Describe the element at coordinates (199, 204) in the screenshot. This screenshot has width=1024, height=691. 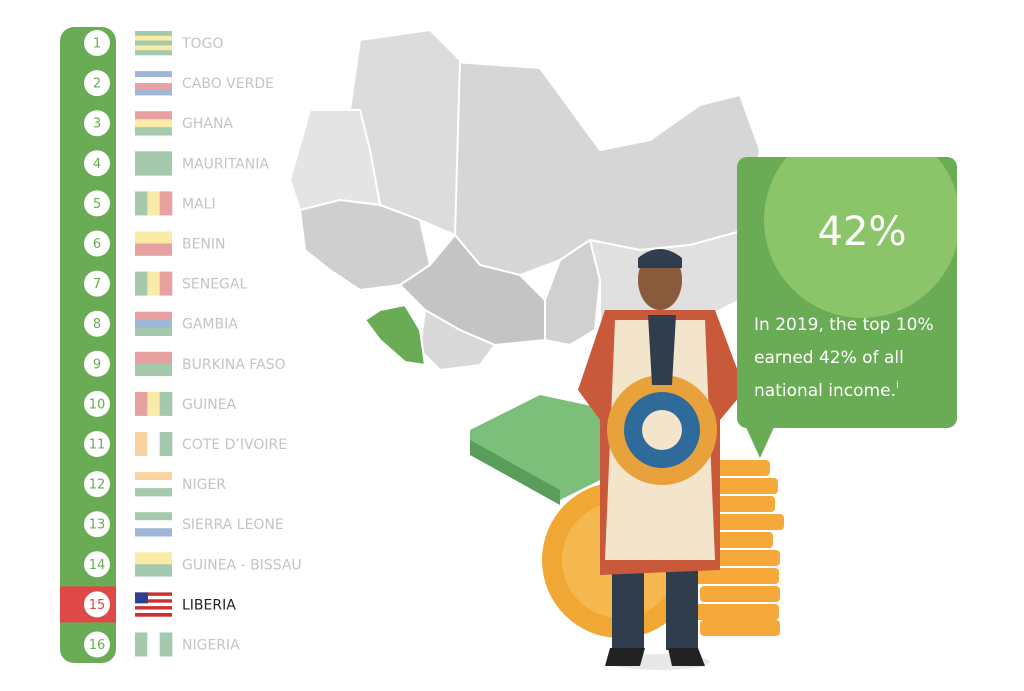
I see `country-name: MALI` at that location.